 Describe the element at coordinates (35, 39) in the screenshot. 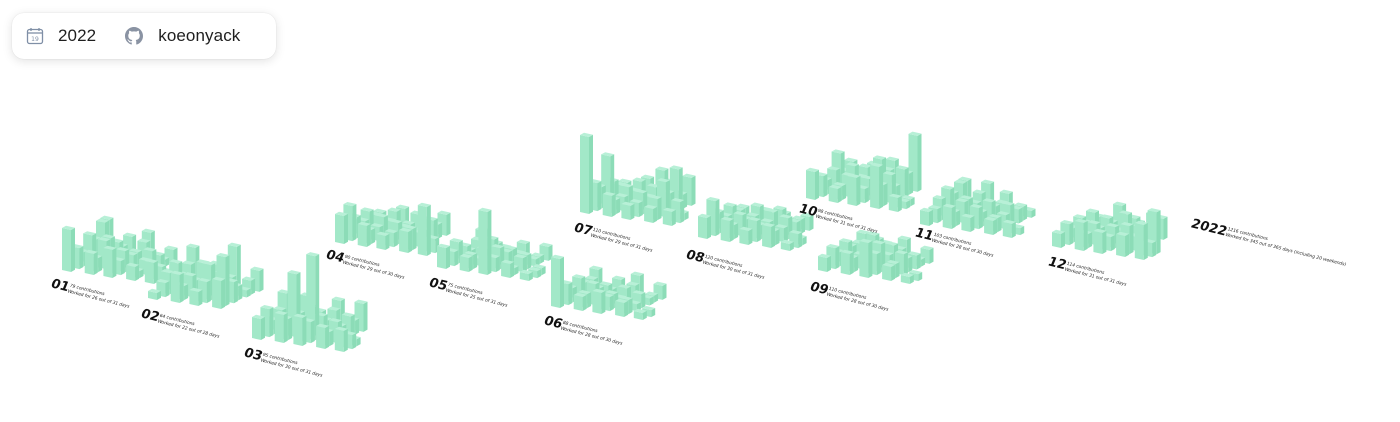

I see `svg-text: 19` at that location.